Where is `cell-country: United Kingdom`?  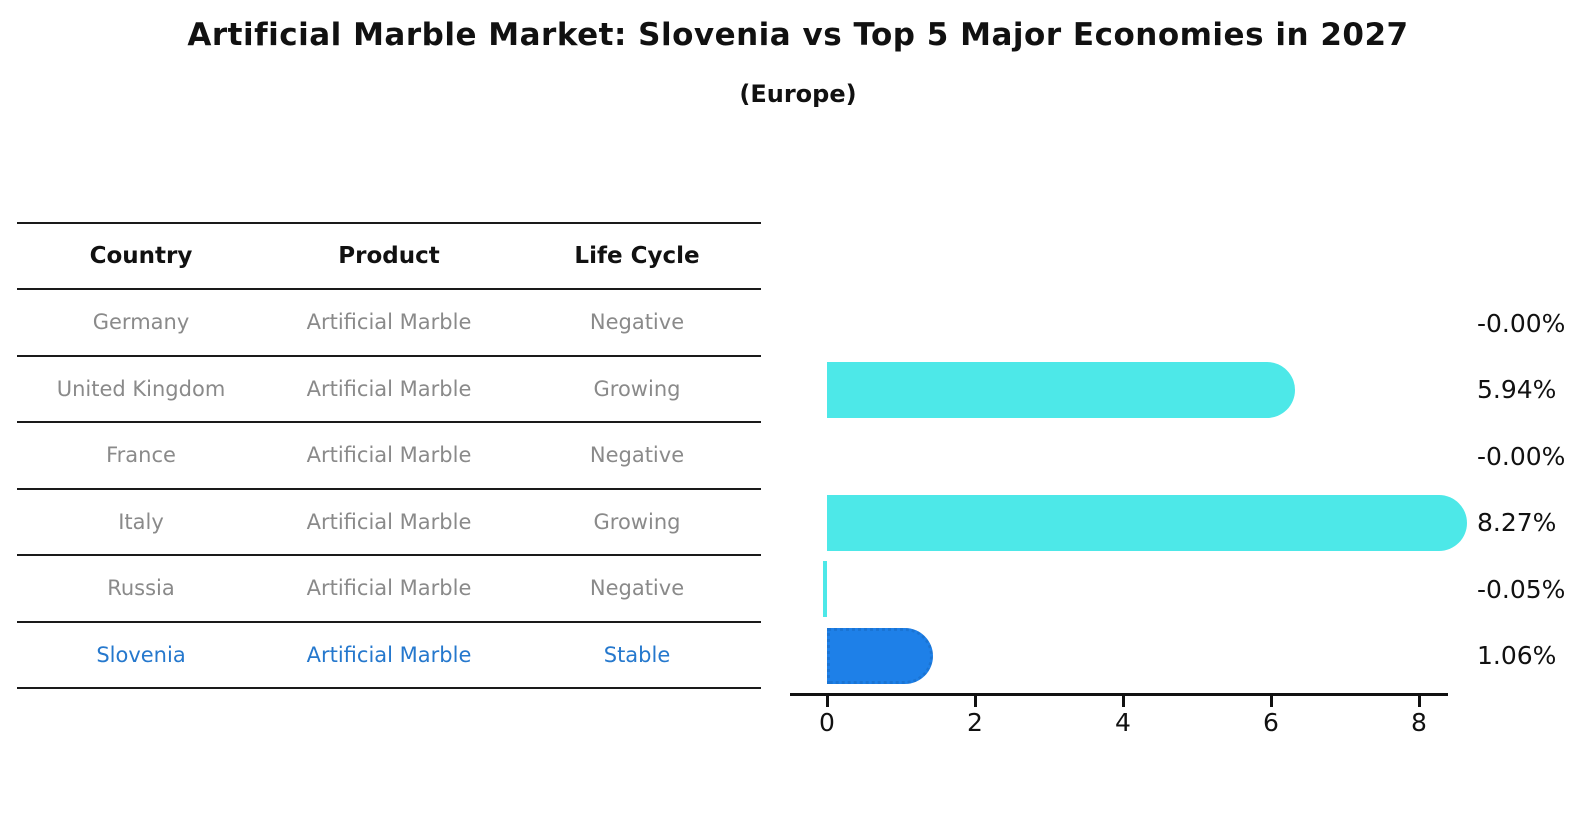
cell-country: United Kingdom is located at coordinates (141, 388).